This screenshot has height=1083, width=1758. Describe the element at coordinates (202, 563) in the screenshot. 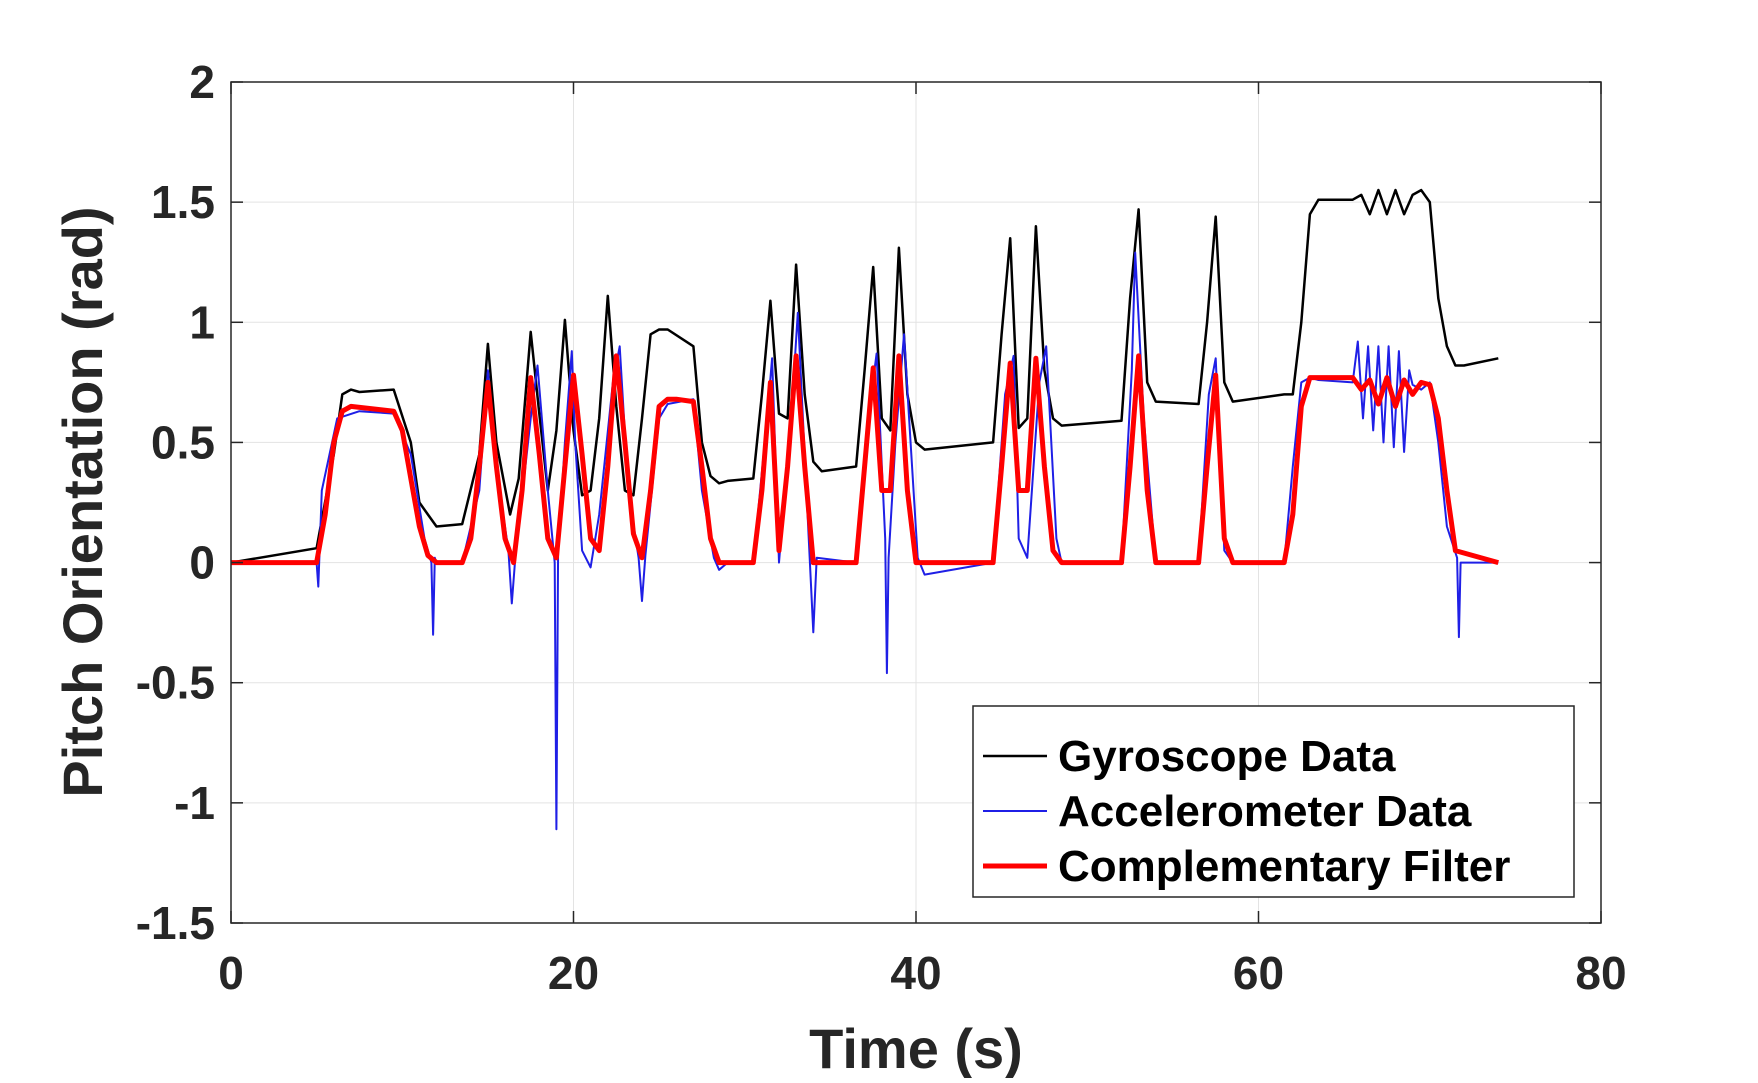

I see `y-tick-label: 0` at that location.